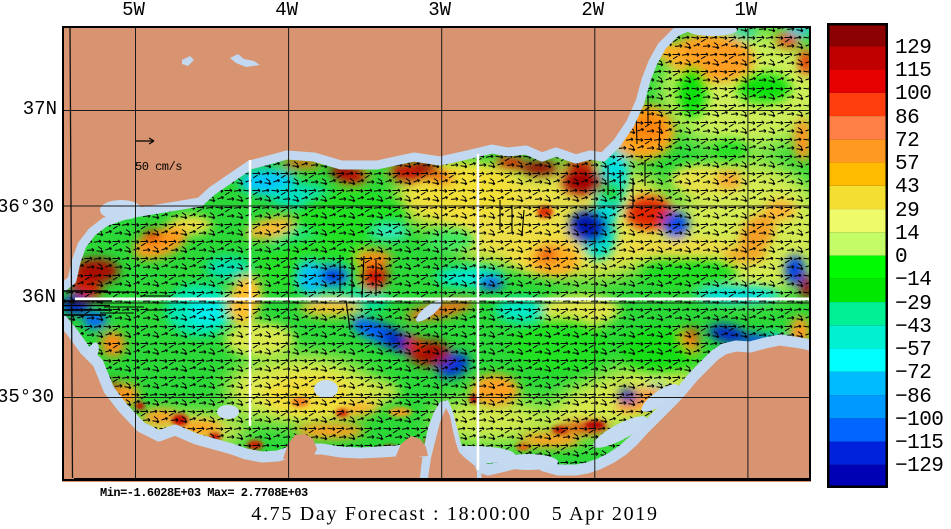  I want to click on svg-text: 57, so click(907, 164).